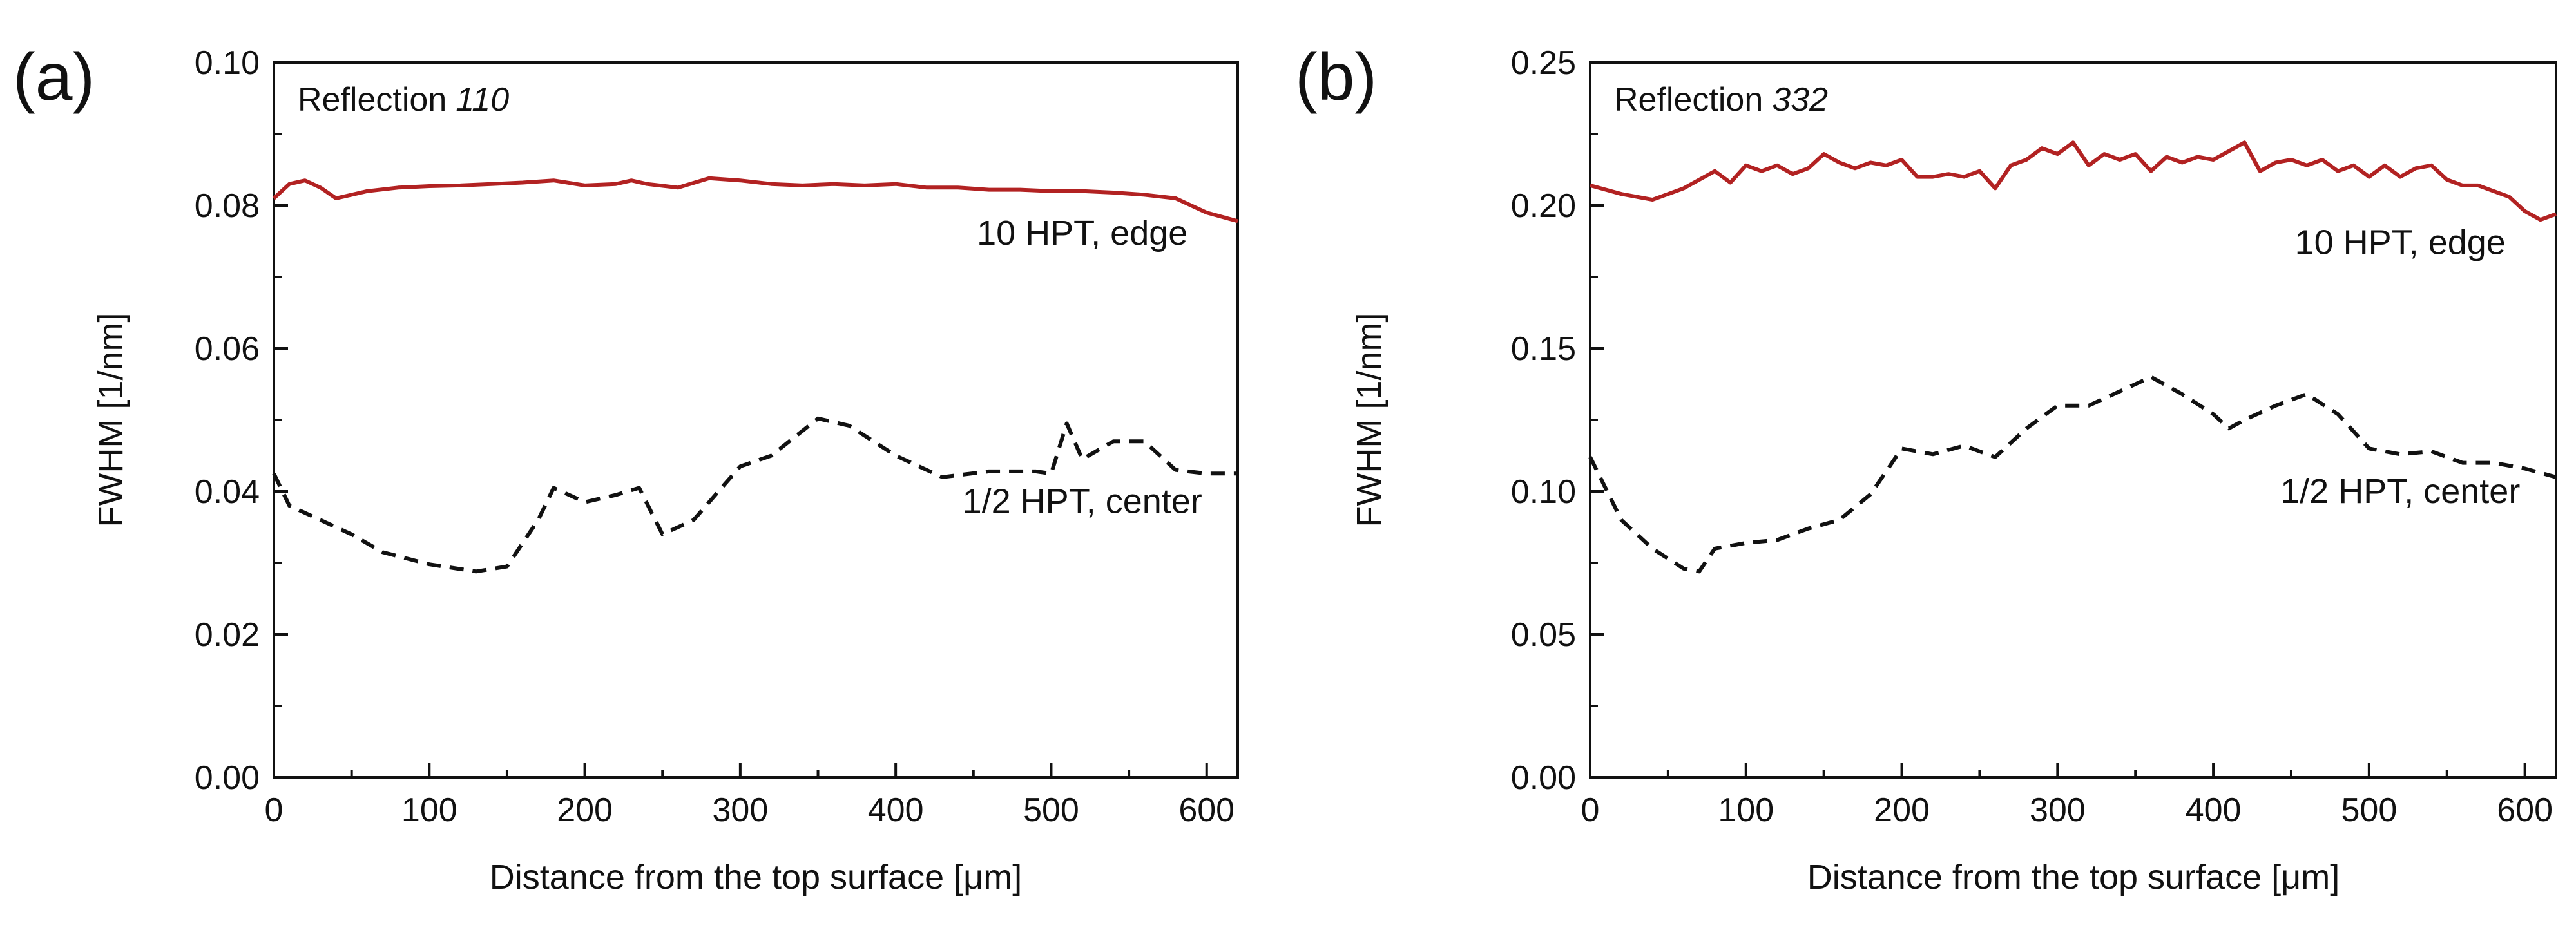 This screenshot has height=930, width=2576. I want to click on inset-label-a: Reflection 110, so click(403, 100).